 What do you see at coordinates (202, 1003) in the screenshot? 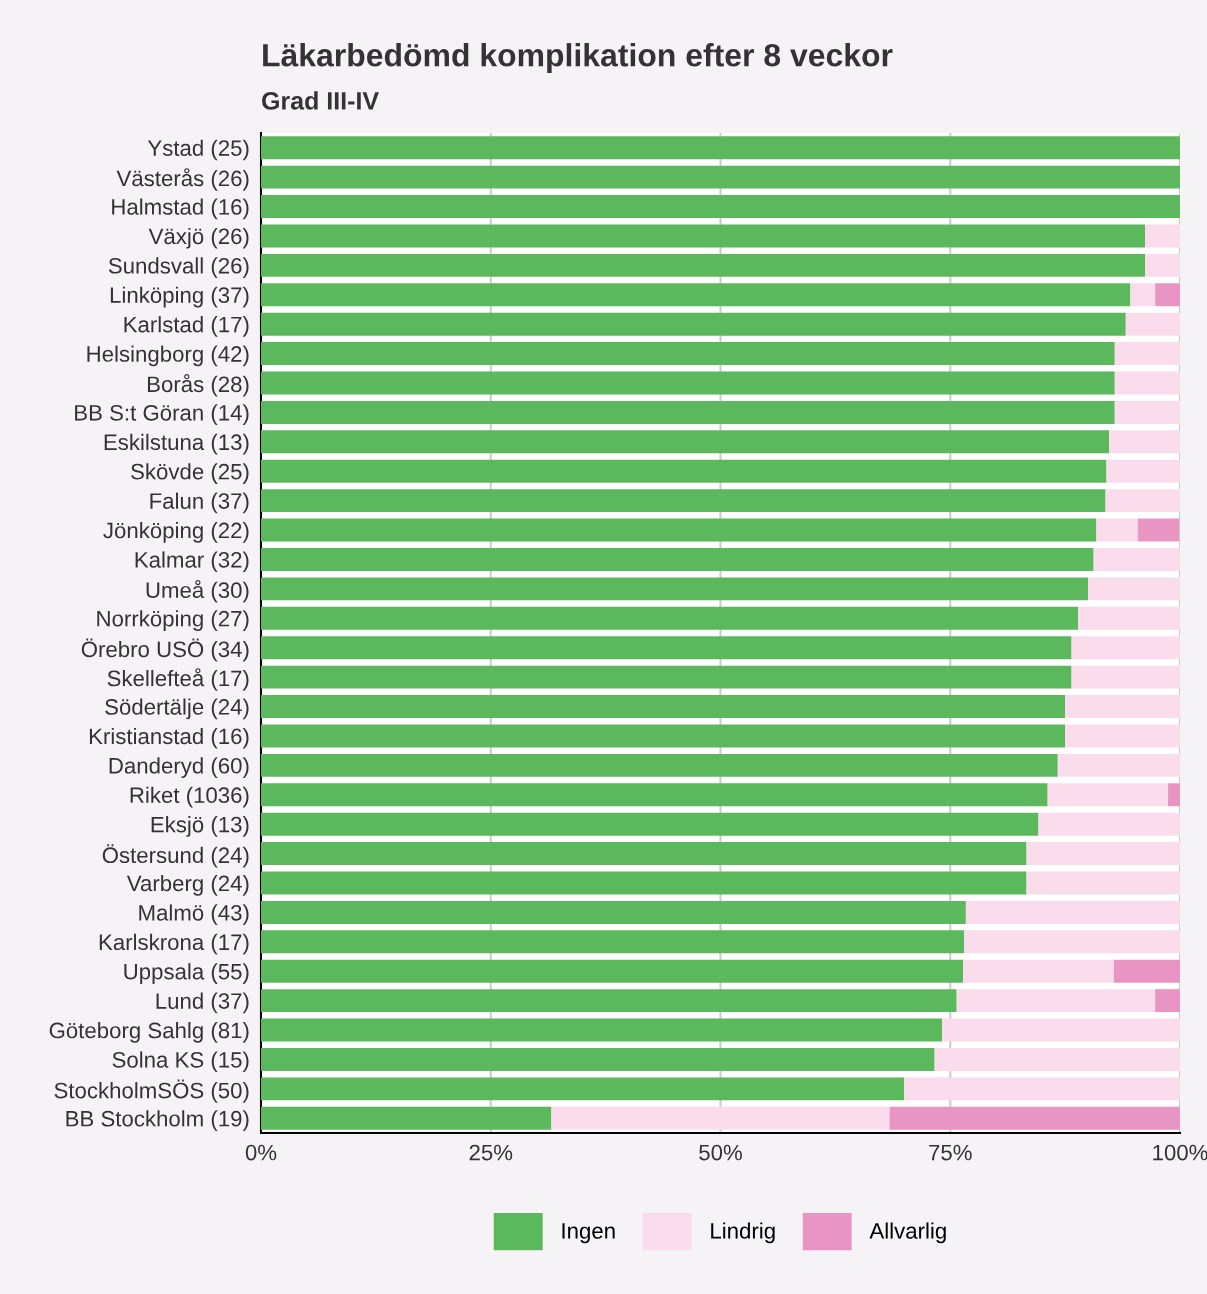
I see `y-tick-label: Lund (37)` at bounding box center [202, 1003].